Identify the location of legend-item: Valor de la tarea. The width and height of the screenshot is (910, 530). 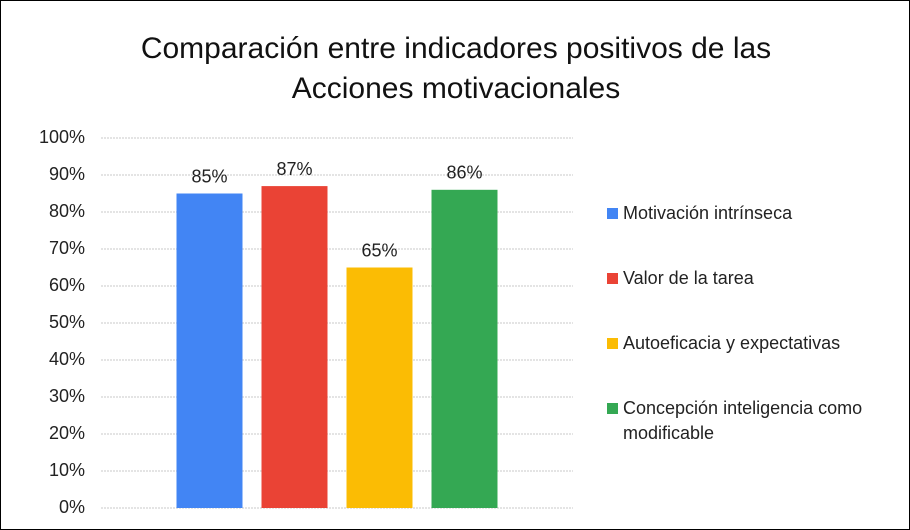
(750, 278).